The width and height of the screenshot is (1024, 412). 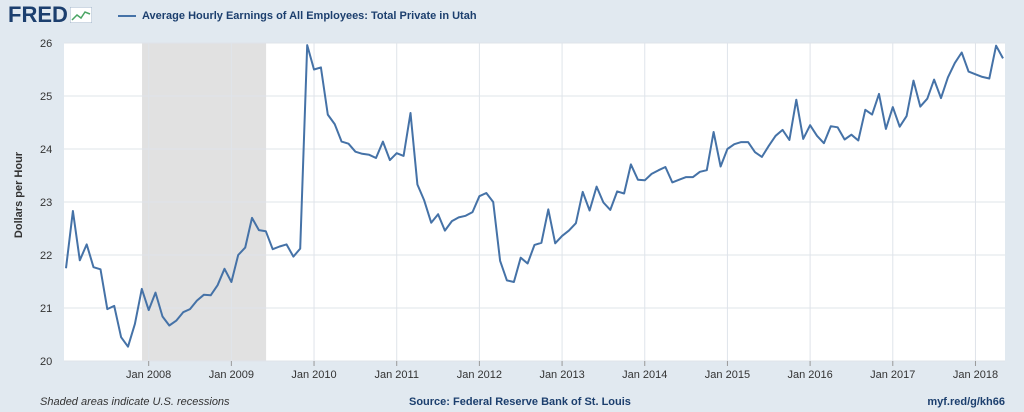 I want to click on fred-logo: FRED, so click(x=50, y=15).